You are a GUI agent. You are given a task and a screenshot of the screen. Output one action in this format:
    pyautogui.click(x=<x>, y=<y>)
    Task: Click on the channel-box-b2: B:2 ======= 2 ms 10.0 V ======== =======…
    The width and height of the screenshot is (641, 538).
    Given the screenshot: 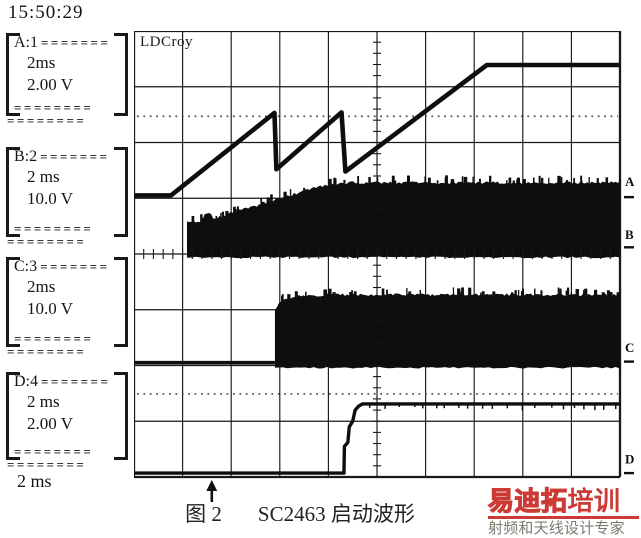 What is the action you would take?
    pyautogui.click(x=67, y=197)
    